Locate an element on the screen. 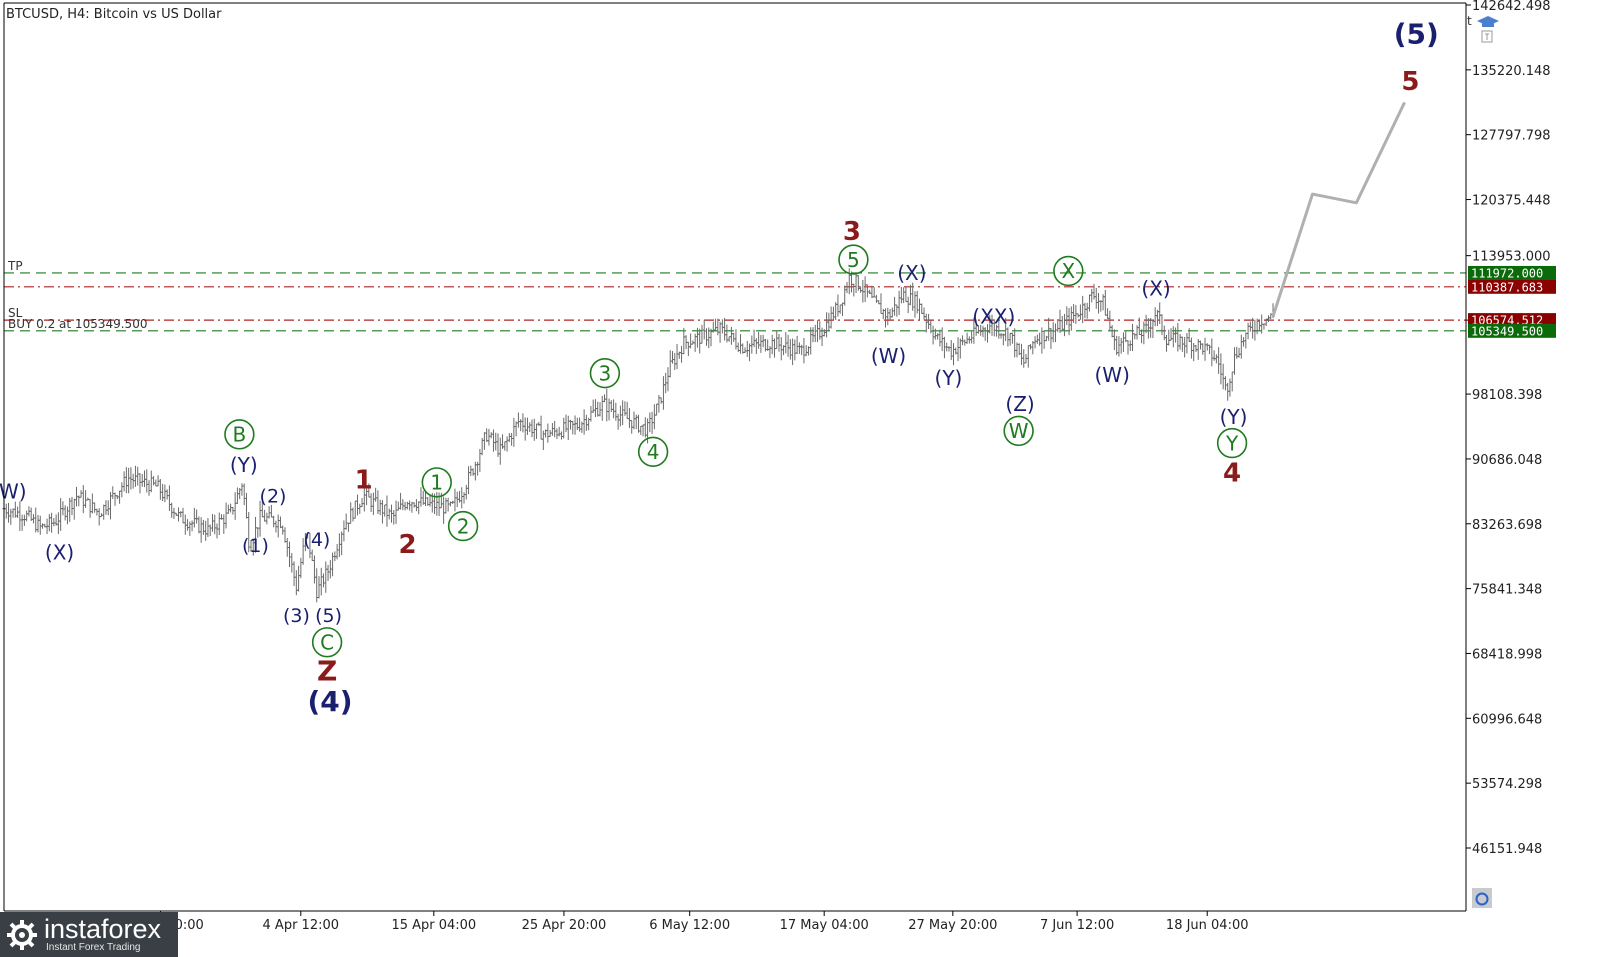  wave-label: C is located at coordinates (327, 642).